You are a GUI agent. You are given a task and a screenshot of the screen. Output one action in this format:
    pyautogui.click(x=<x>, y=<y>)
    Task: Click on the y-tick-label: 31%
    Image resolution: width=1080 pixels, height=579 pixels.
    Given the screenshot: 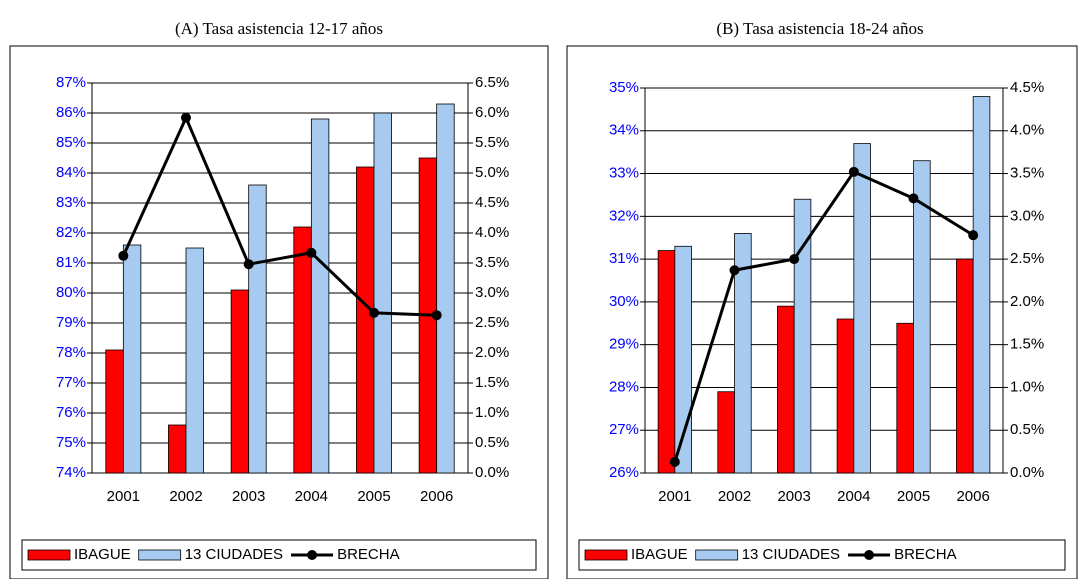 What is the action you would take?
    pyautogui.click(x=624, y=258)
    